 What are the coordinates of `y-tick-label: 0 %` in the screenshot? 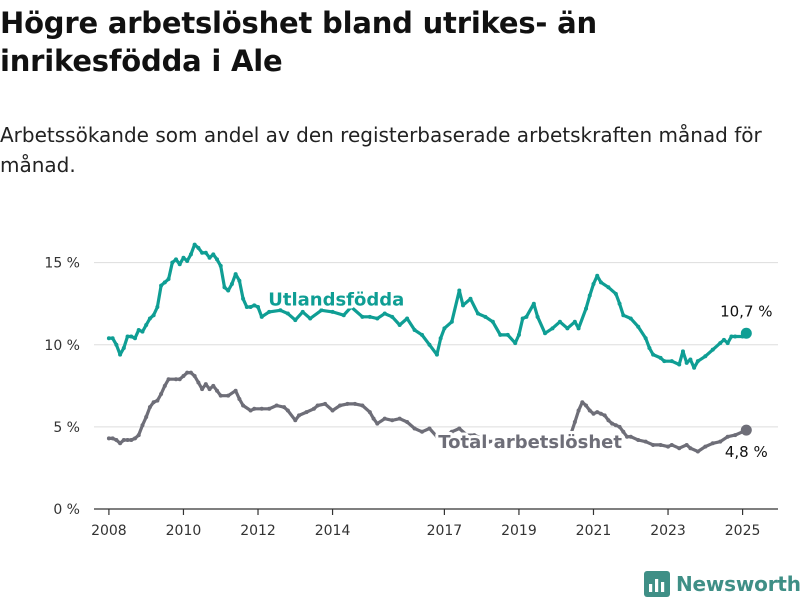 It's located at (66, 510).